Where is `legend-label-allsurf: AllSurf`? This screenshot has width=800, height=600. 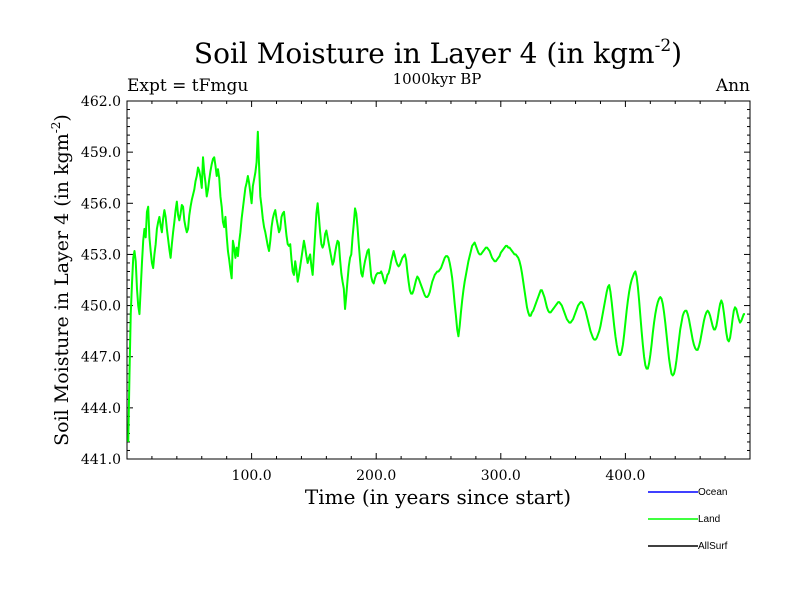 legend-label-allsurf: AllSurf is located at coordinates (713, 546).